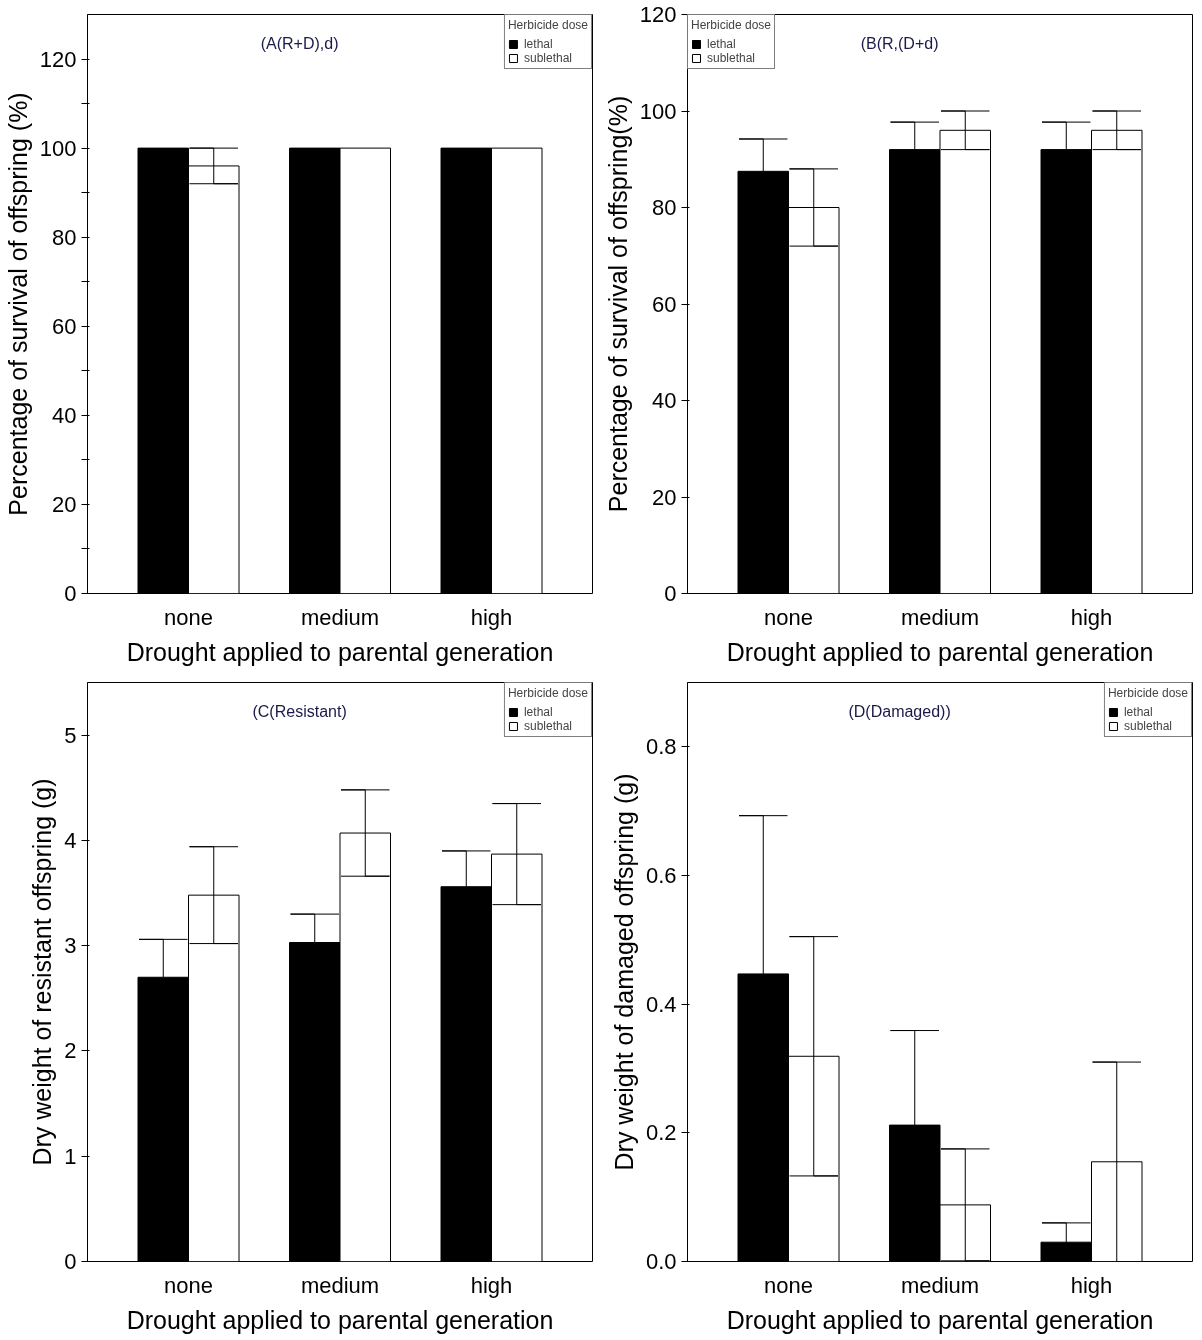  Describe the element at coordinates (70, 840) in the screenshot. I see `y-tick-label: 4` at that location.